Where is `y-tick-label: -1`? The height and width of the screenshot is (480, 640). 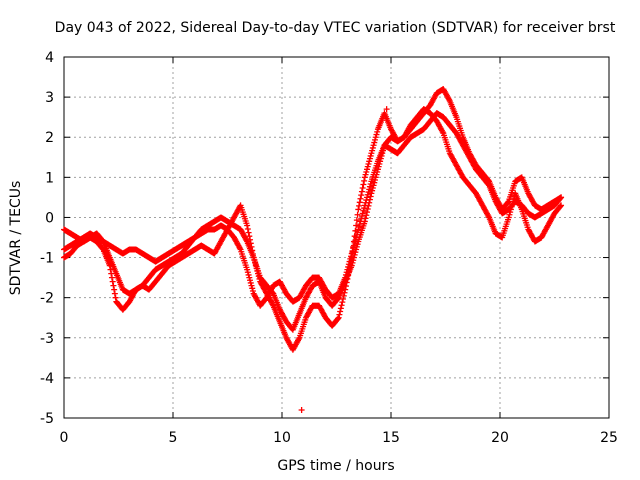
y-tick-label: -1 is located at coordinates (47, 259).